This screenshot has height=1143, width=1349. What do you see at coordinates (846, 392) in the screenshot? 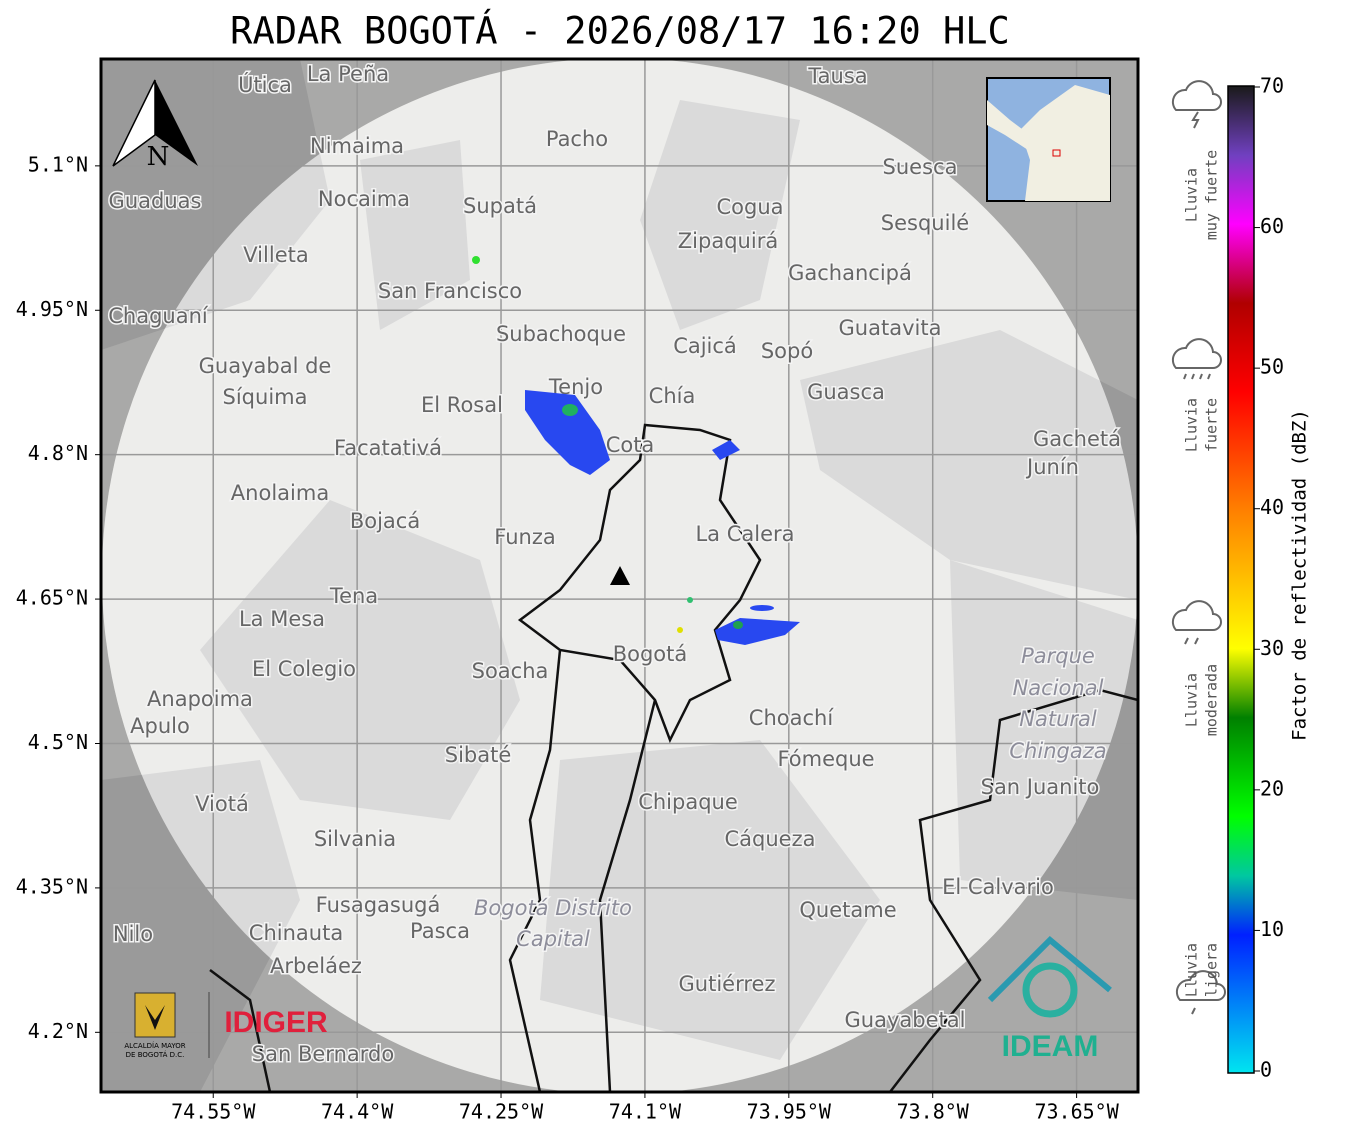
I see `place-label: Guasca` at bounding box center [846, 392].